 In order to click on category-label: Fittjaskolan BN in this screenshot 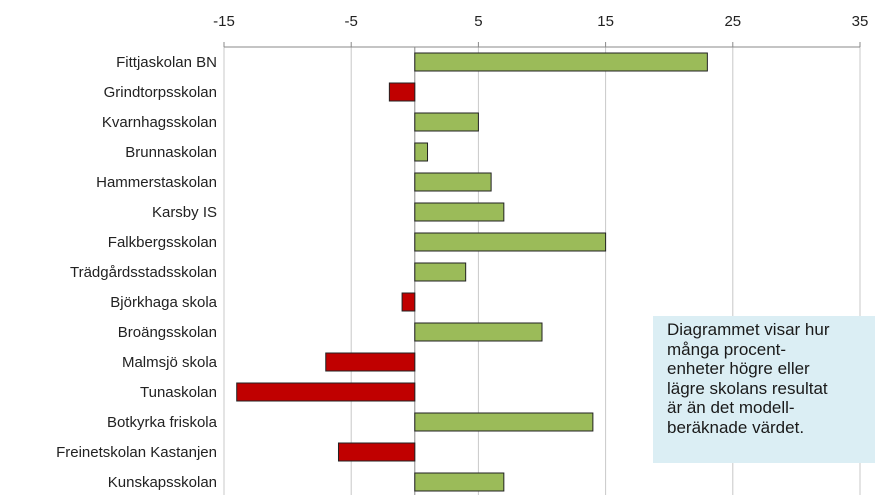, I will do `click(166, 62)`.